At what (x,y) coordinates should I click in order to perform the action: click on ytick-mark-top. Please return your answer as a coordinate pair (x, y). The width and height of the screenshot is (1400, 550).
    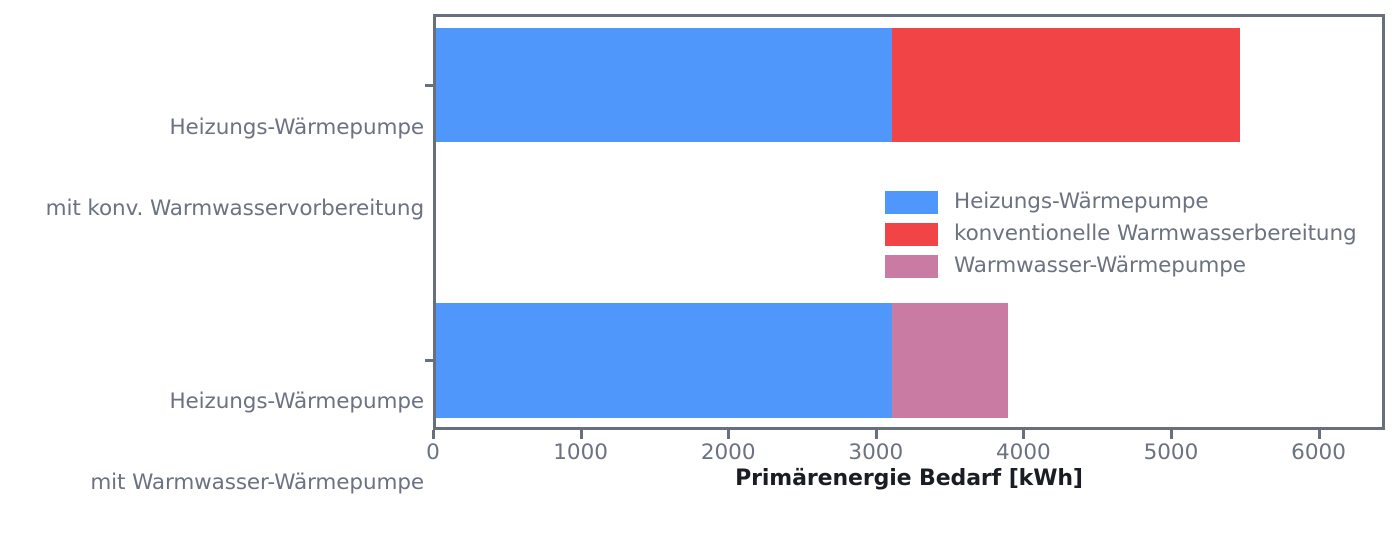
    Looking at the image, I should click on (429, 85).